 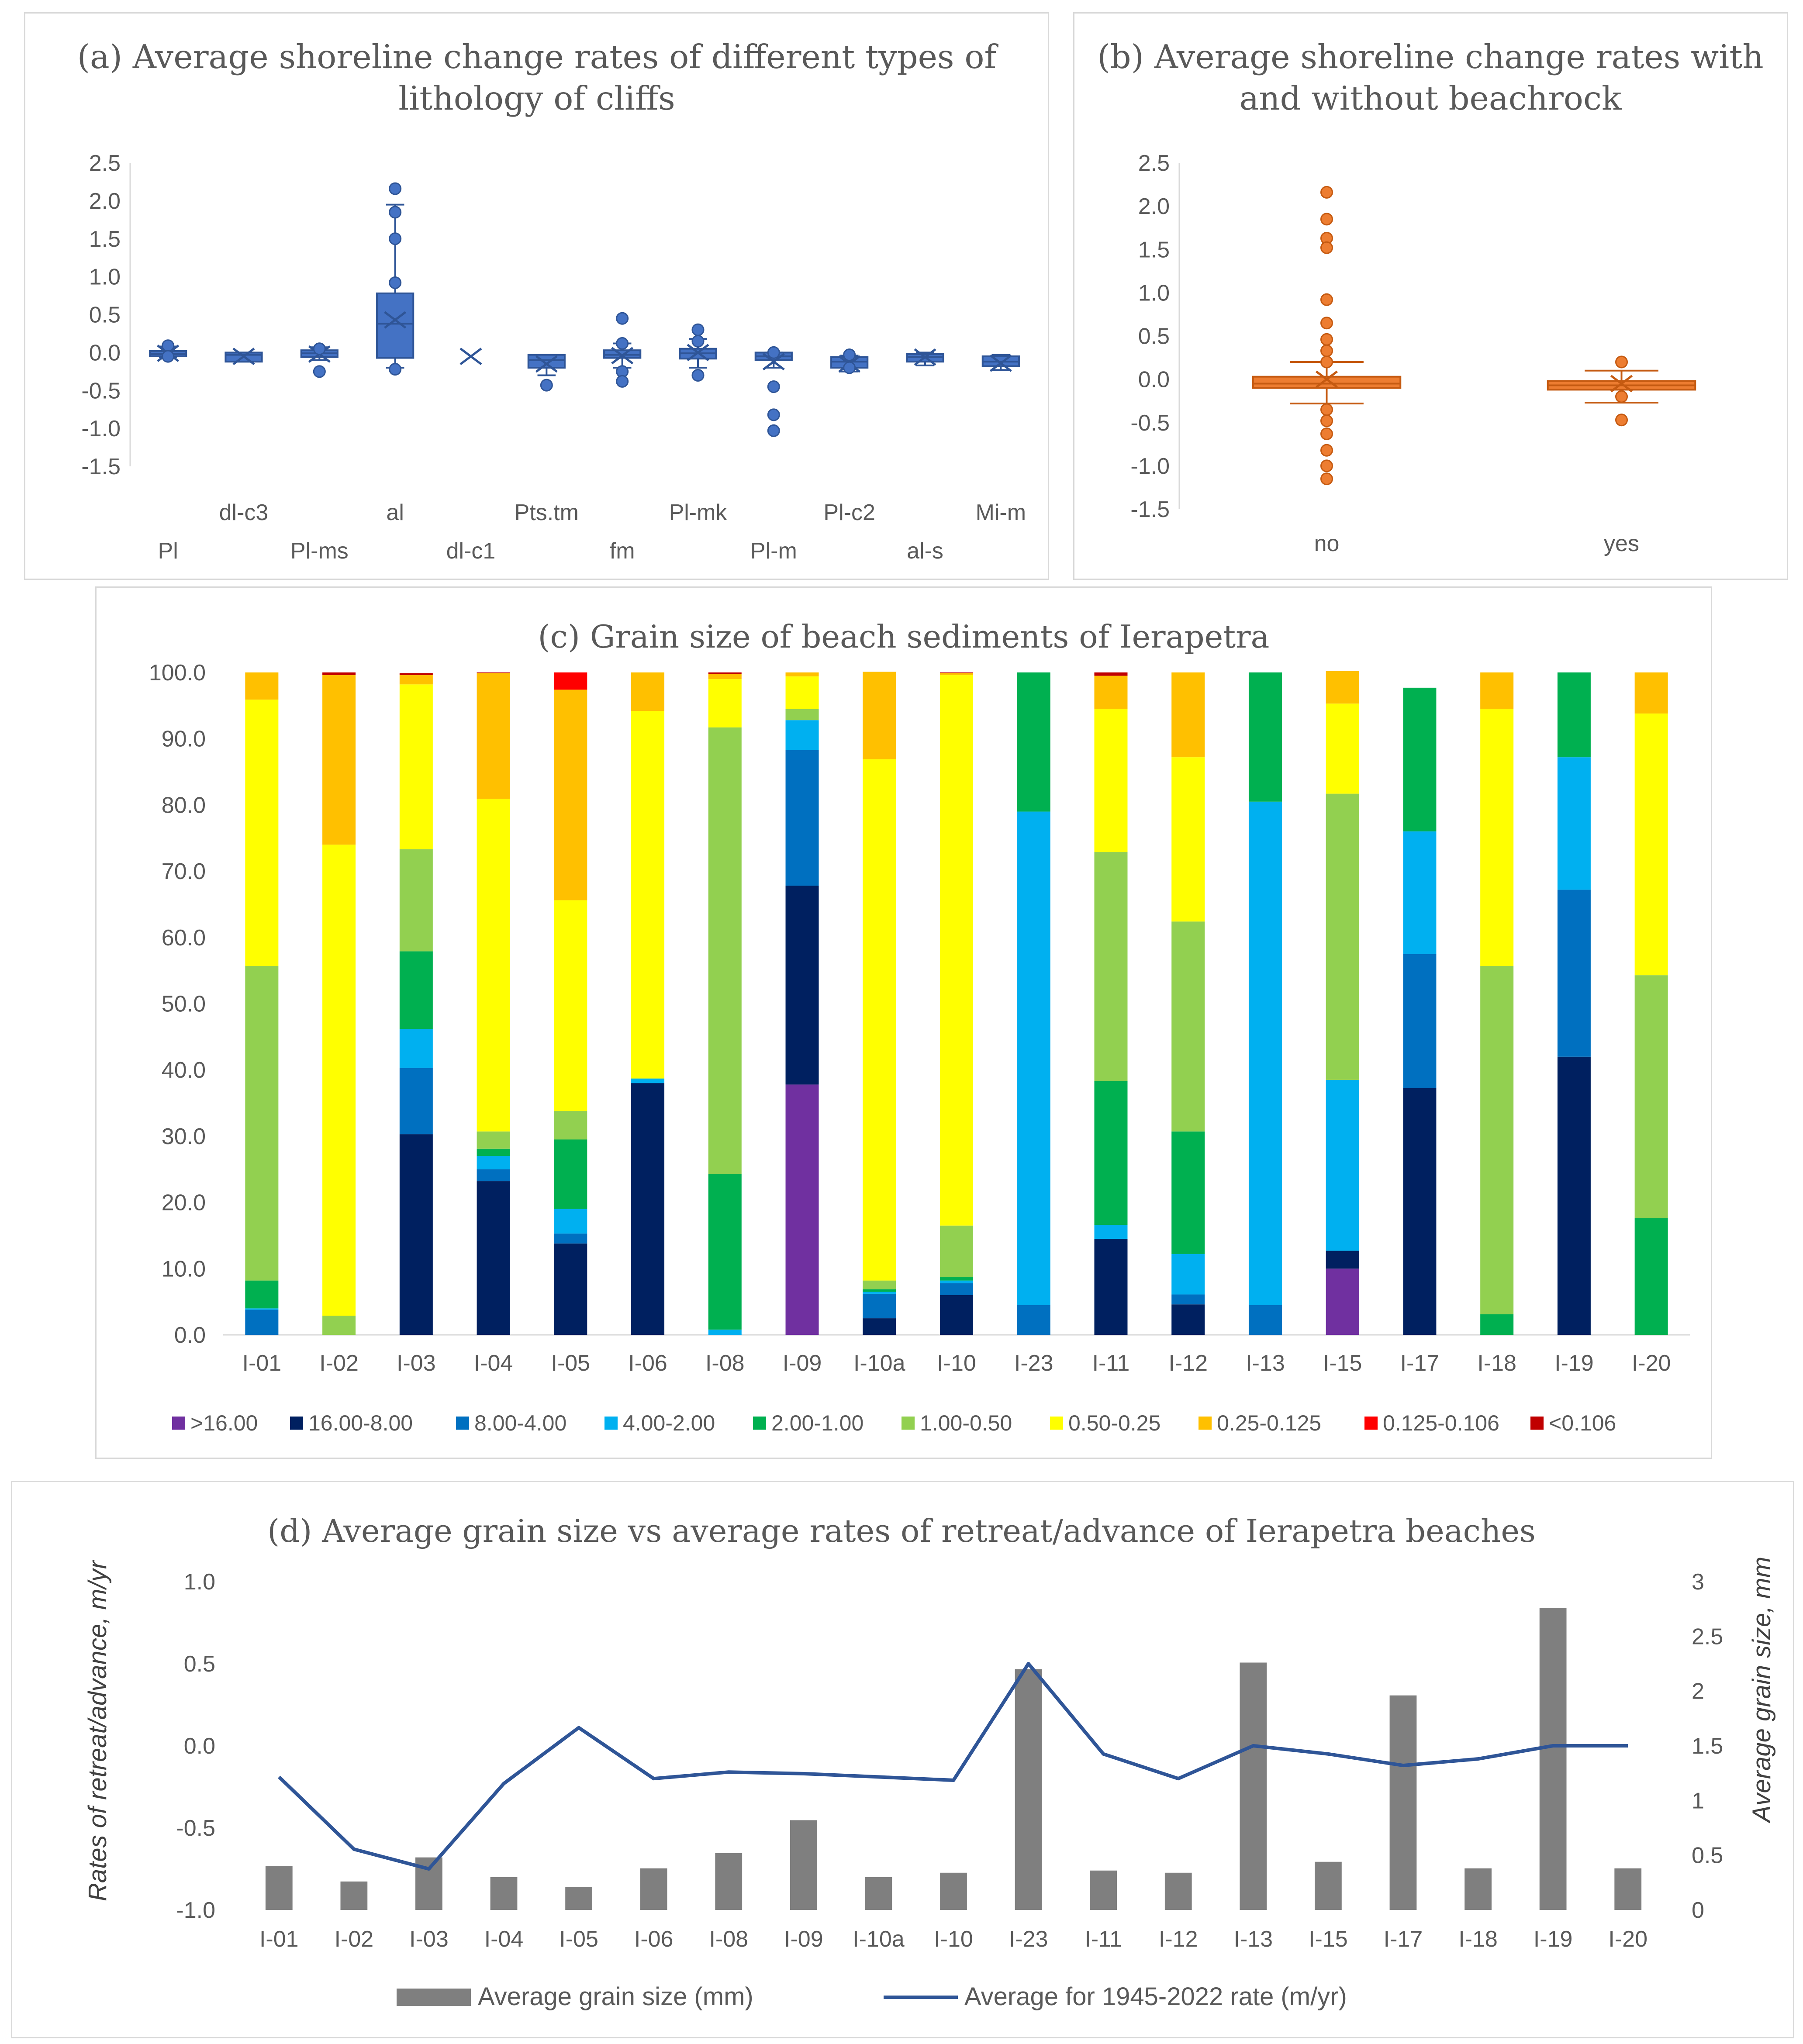 What do you see at coordinates (1269, 1423) in the screenshot?
I see `legend-label: 0.25-0.125` at bounding box center [1269, 1423].